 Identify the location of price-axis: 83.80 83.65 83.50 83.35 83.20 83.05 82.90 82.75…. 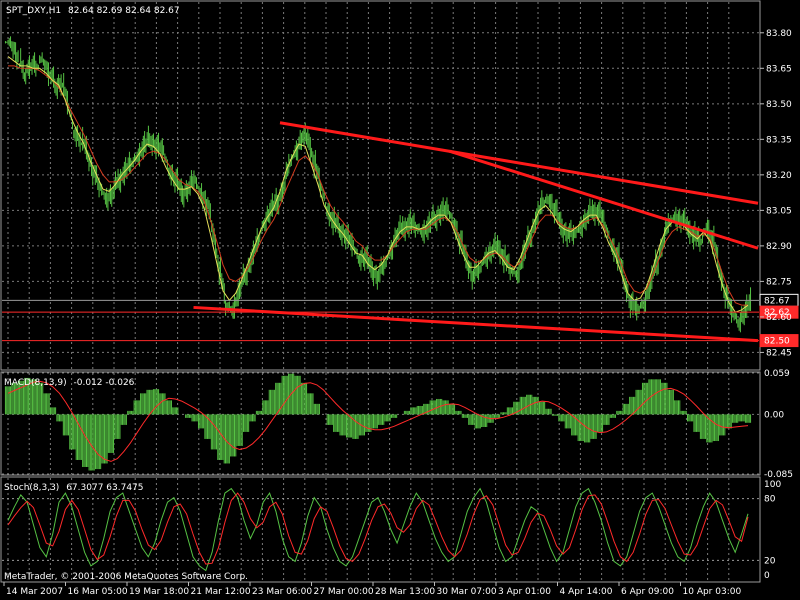
(776, 193).